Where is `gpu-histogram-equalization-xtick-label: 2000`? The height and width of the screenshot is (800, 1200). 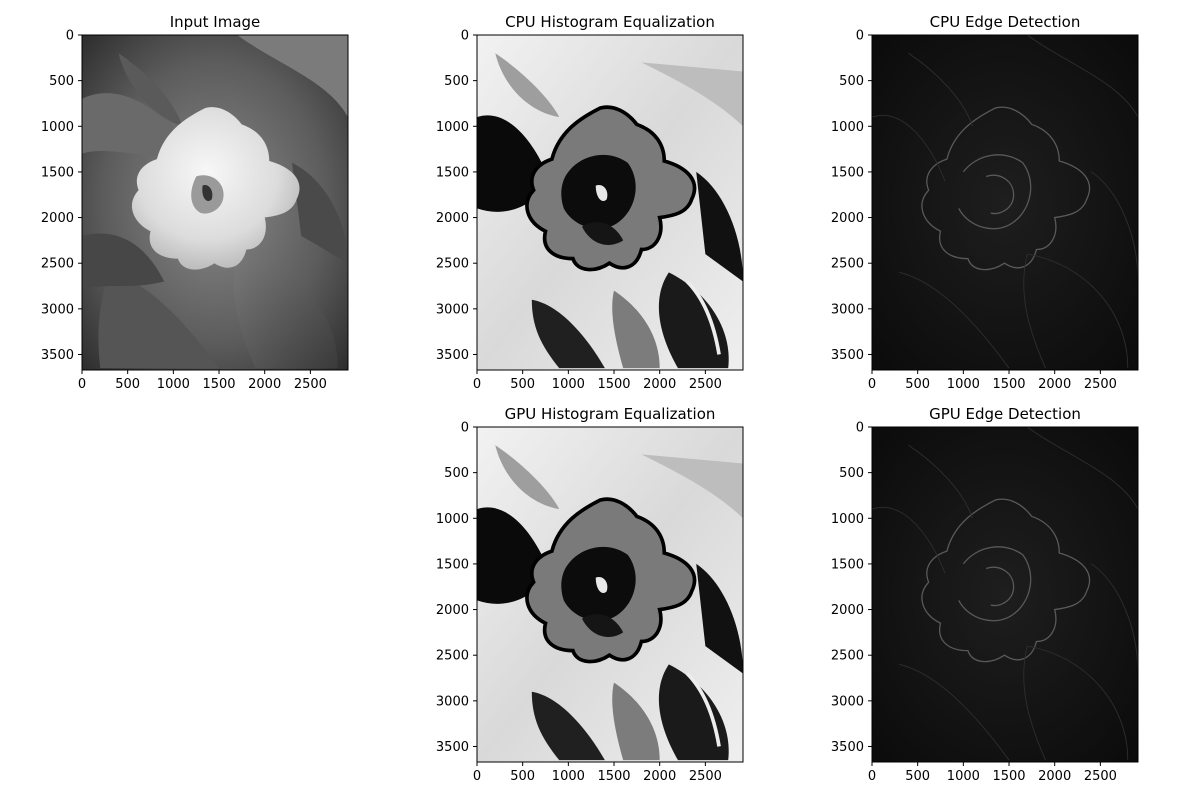
gpu-histogram-equalization-xtick-label: 2000 is located at coordinates (659, 776).